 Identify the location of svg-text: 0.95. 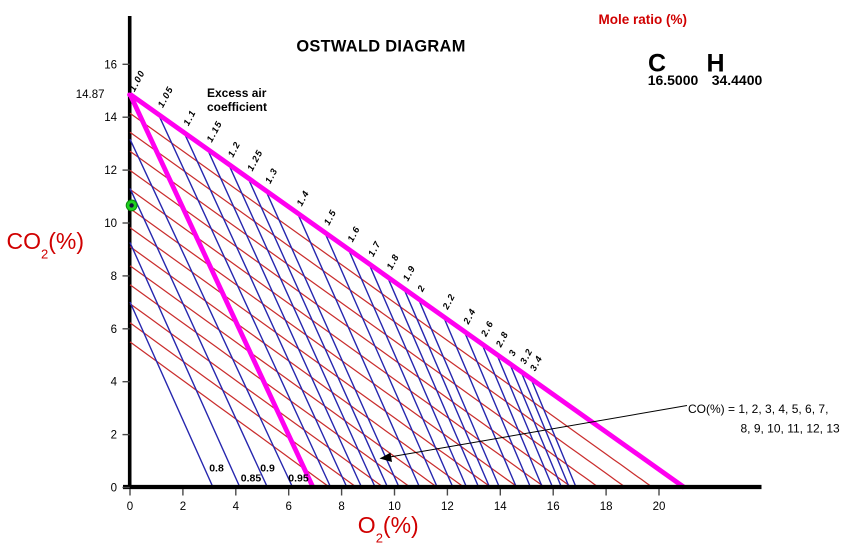
(298, 479).